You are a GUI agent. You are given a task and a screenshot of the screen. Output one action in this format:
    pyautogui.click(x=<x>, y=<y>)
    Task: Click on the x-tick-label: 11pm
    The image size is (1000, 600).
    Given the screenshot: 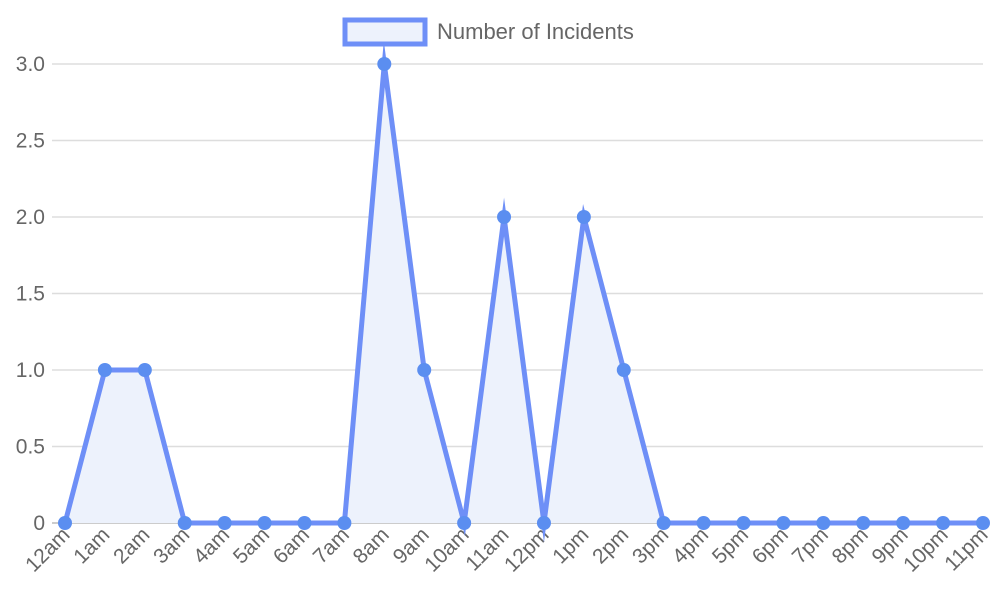 What is the action you would take?
    pyautogui.click(x=966, y=549)
    